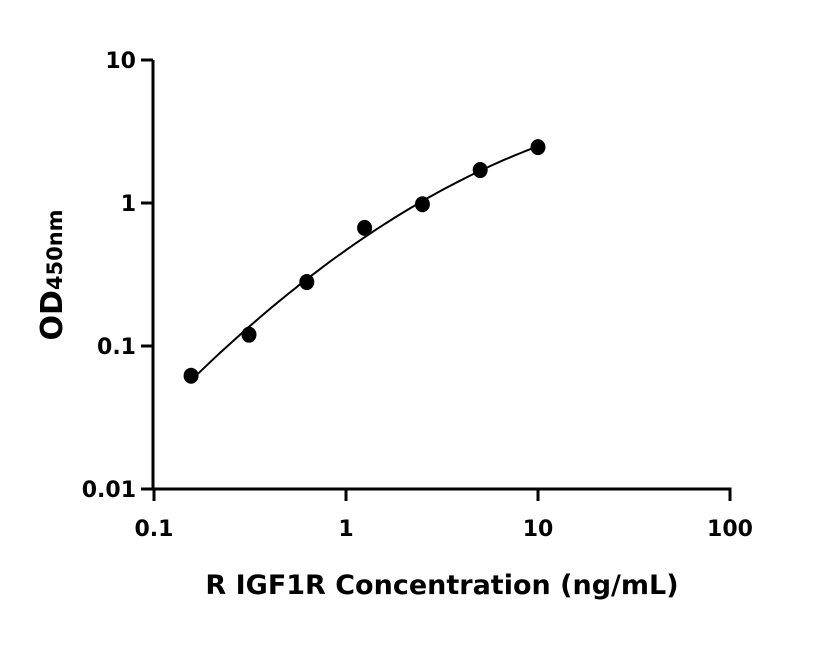  I want to click on x-tick-label: 10, so click(538, 529).